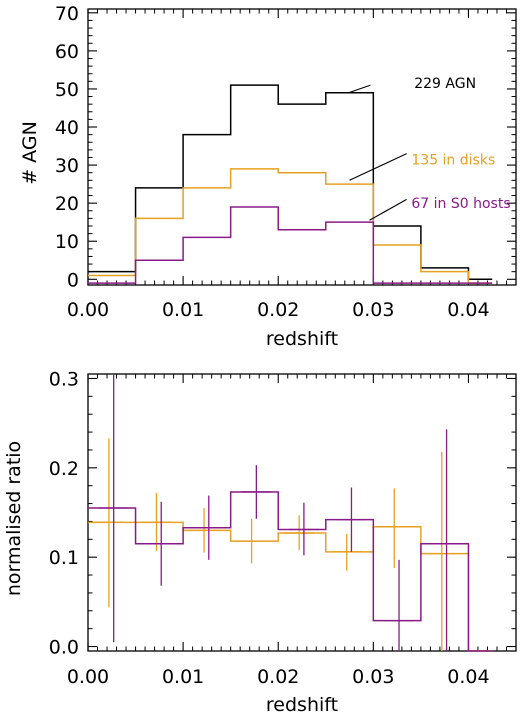  What do you see at coordinates (14, 518) in the screenshot?
I see `y-axis-title: normalised ratio` at bounding box center [14, 518].